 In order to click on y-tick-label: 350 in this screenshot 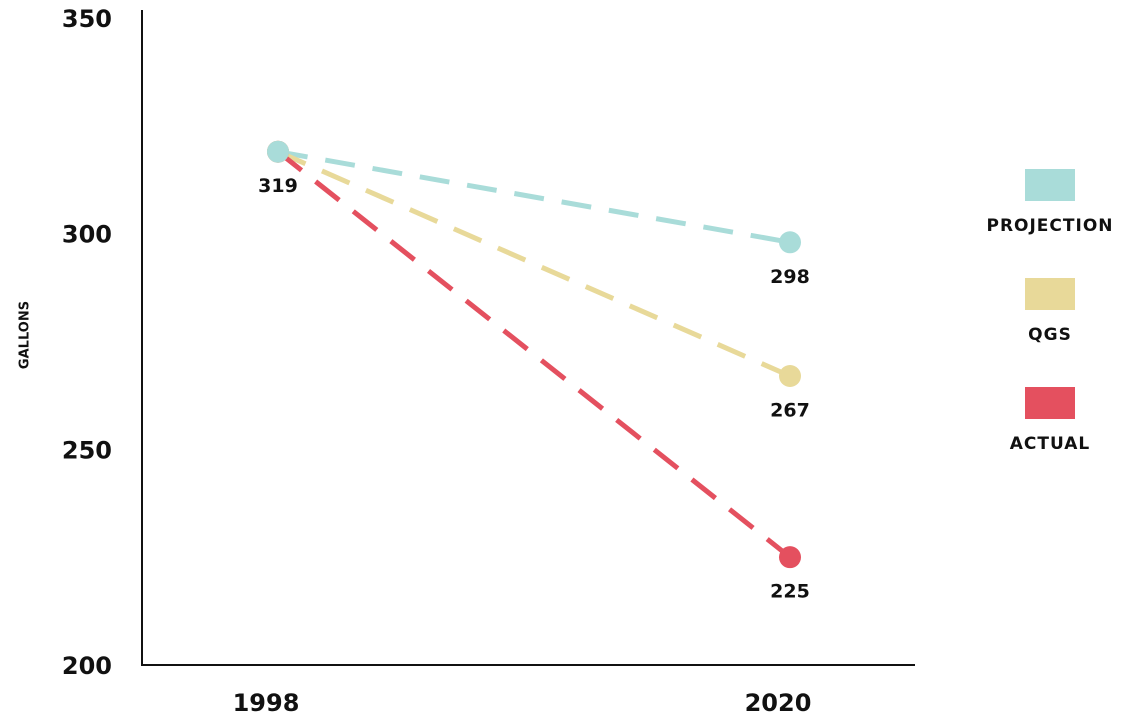, I will do `click(87, 19)`.